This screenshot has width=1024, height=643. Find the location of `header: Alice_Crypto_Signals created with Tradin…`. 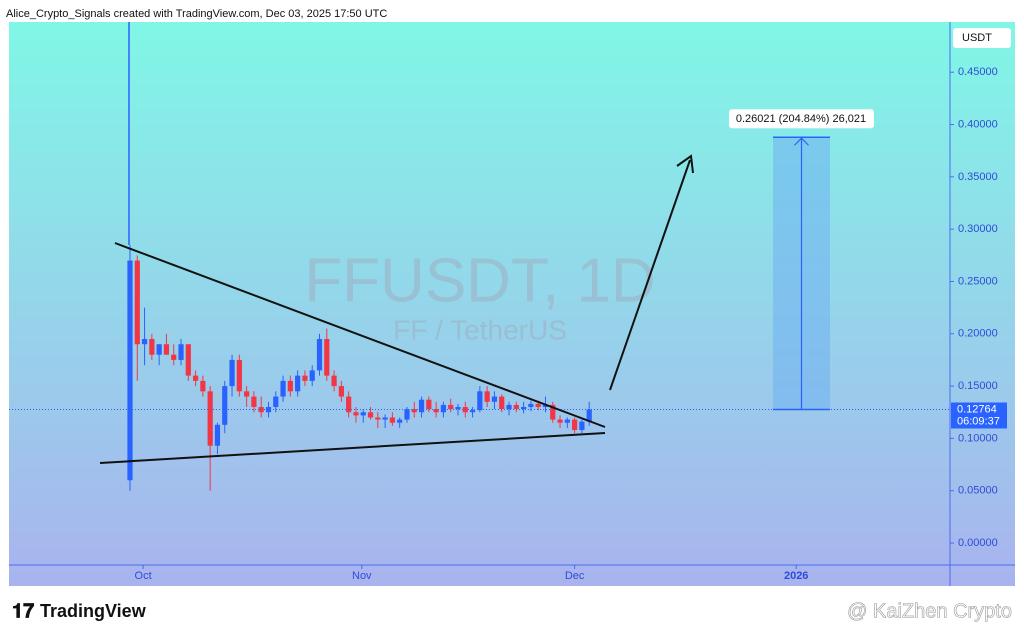

header: Alice_Crypto_Signals created with Tradin… is located at coordinates (196, 14).